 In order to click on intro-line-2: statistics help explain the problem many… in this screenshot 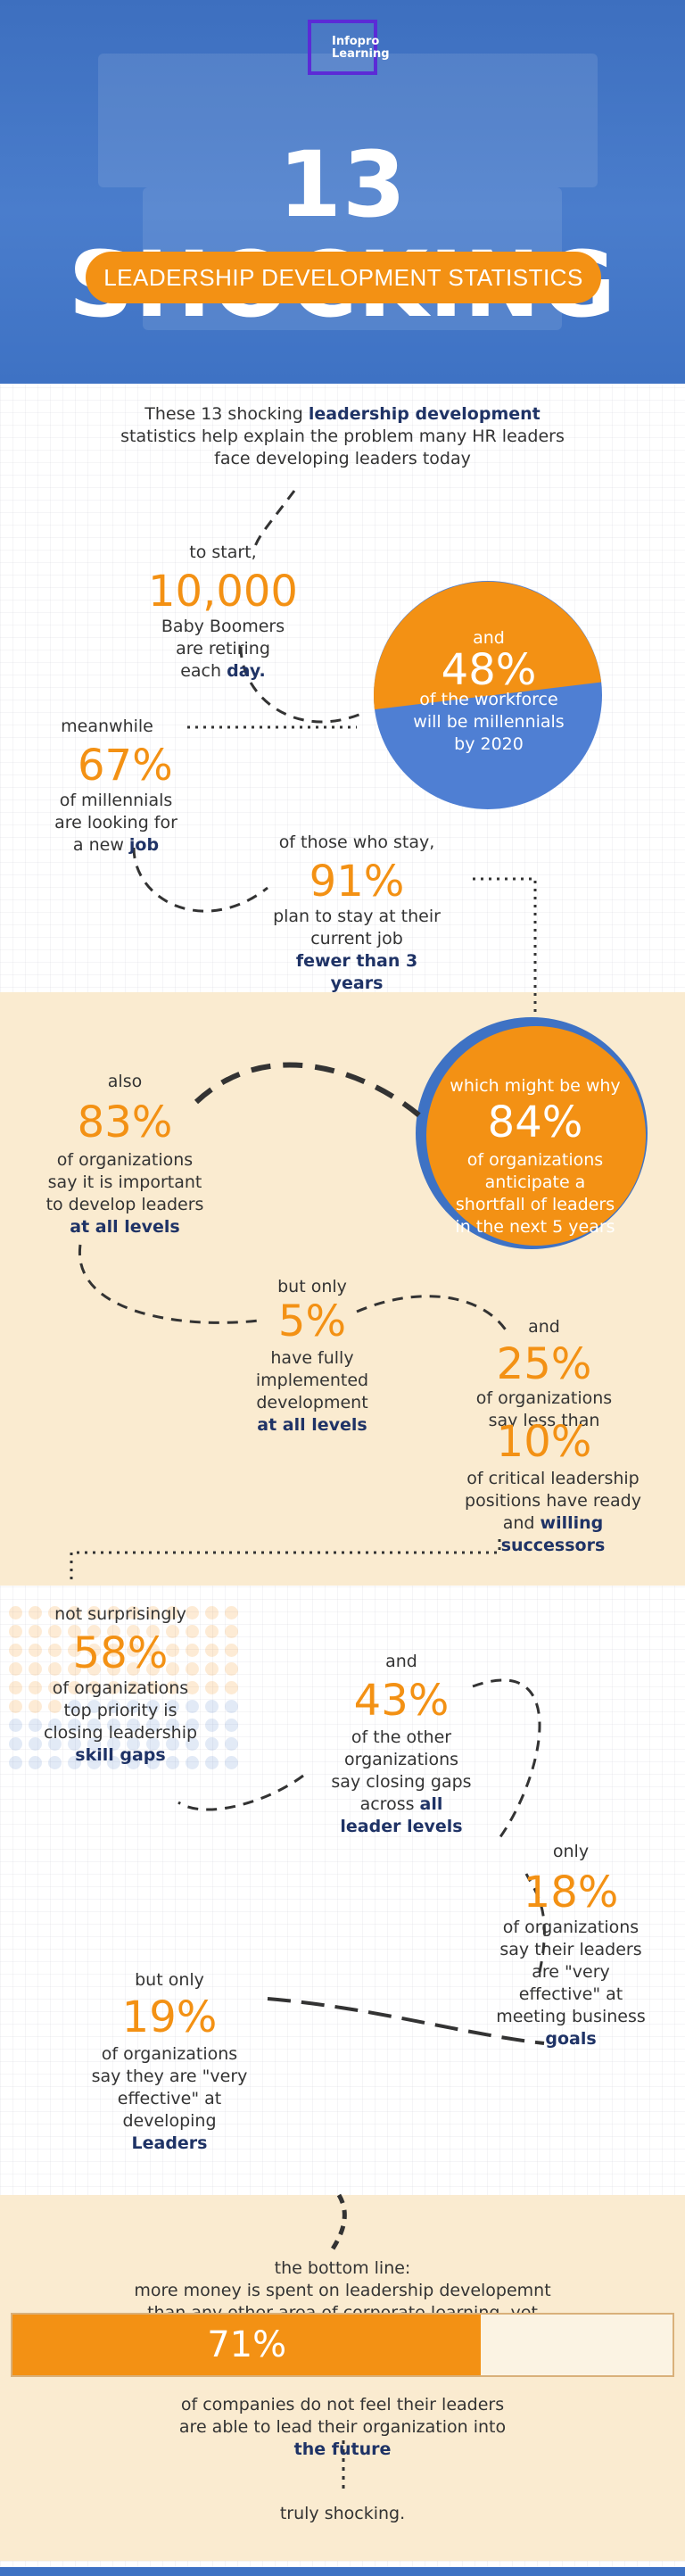, I will do `click(343, 436)`.